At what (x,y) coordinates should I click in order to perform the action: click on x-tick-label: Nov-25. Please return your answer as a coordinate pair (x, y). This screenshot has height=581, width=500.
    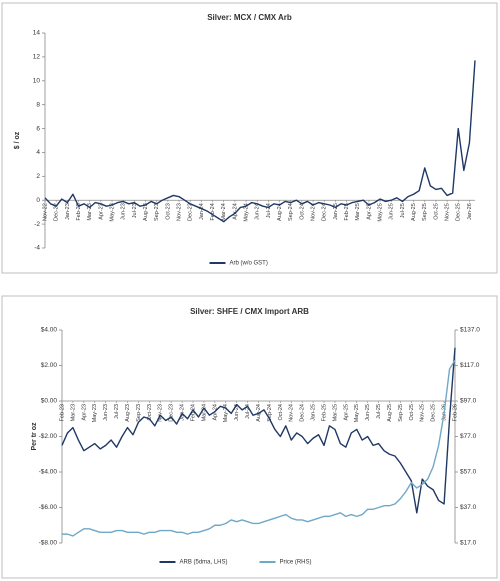
    Looking at the image, I should click on (423, 413).